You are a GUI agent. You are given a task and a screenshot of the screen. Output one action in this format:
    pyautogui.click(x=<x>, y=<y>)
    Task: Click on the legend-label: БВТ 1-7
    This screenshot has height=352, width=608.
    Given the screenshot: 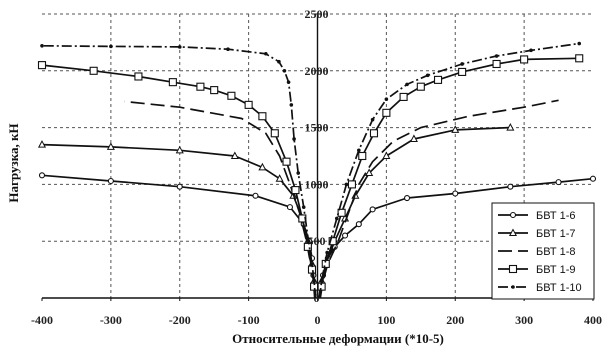 What is the action you would take?
    pyautogui.click(x=556, y=234)
    